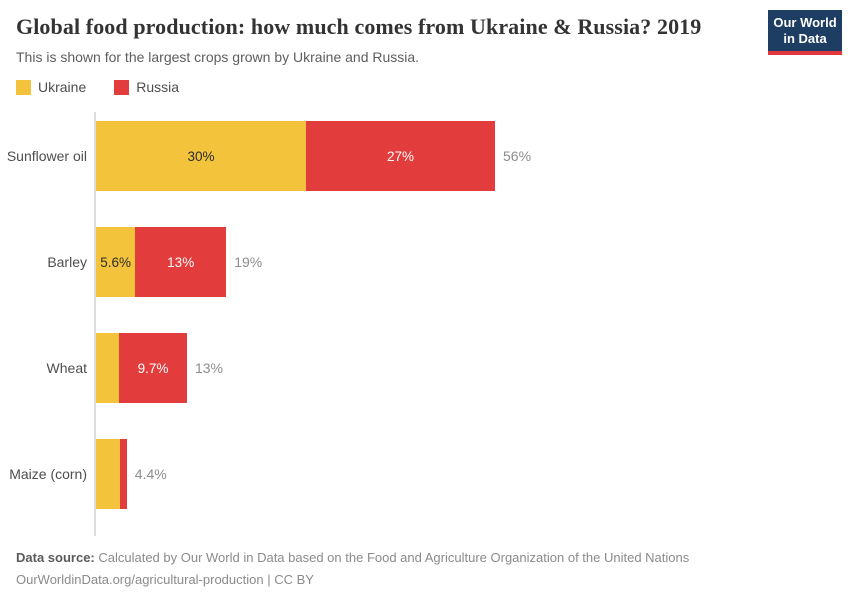 The image size is (850, 600). I want to click on total-value-label: 13%, so click(209, 368).